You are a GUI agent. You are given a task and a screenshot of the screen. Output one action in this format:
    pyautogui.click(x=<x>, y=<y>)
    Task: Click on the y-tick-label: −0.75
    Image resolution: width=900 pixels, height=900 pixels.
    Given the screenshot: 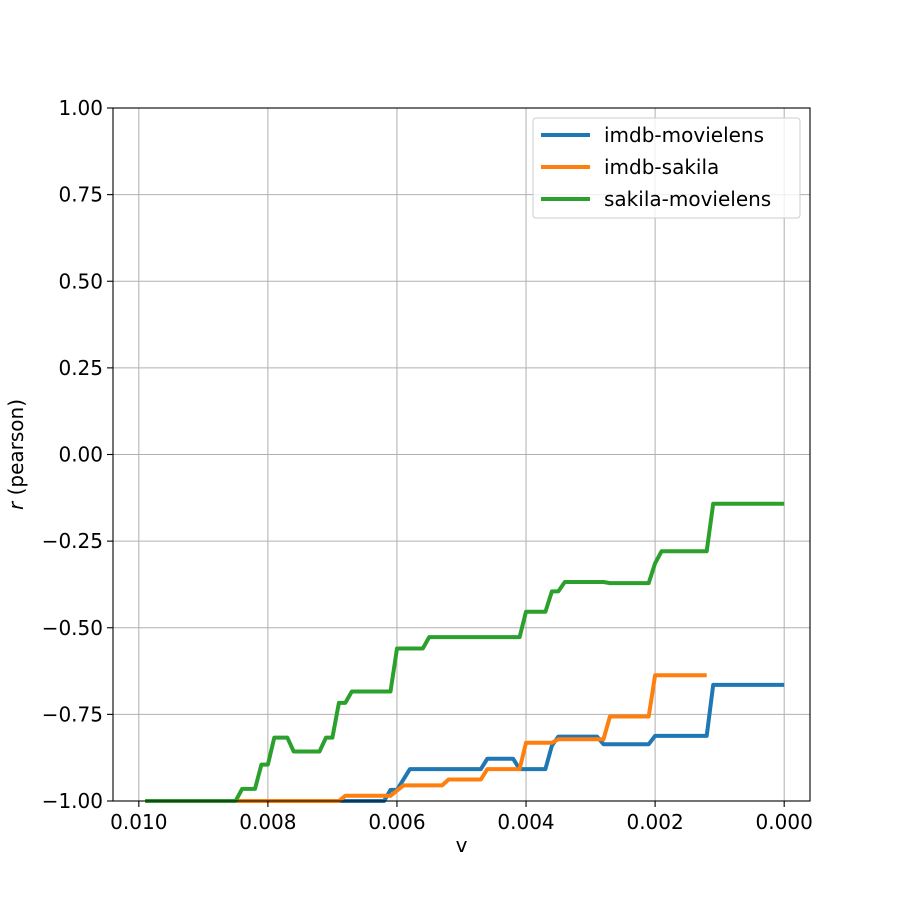 What is the action you would take?
    pyautogui.click(x=72, y=714)
    